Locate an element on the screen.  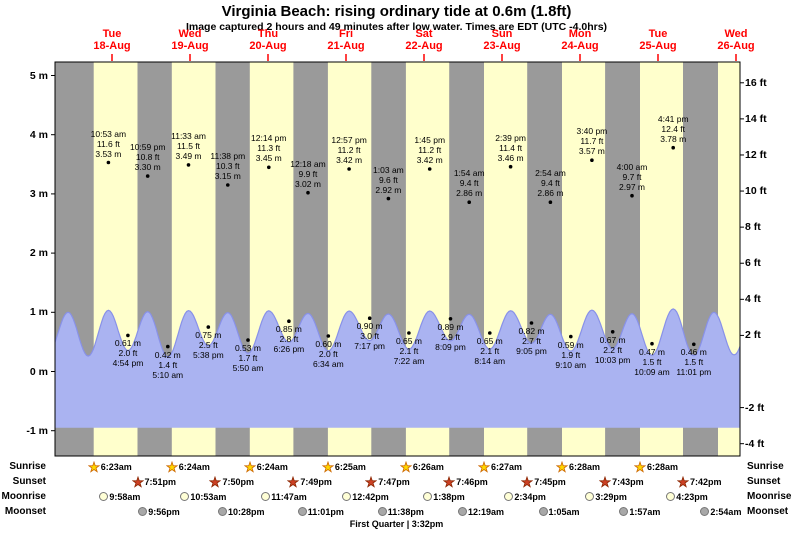
moonset-event: 1:57am is located at coordinates (639, 511).